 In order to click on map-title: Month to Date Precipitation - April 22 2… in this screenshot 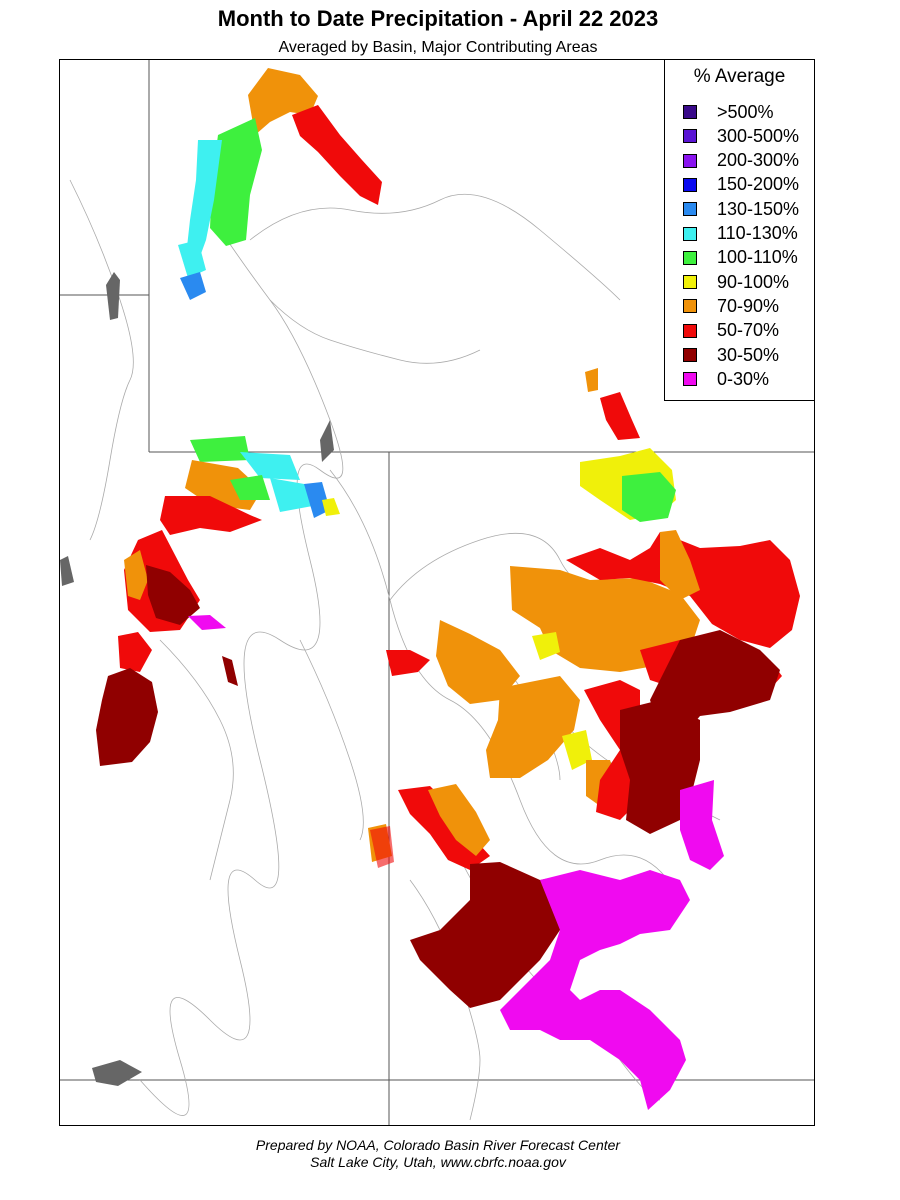, I will do `click(438, 18)`.